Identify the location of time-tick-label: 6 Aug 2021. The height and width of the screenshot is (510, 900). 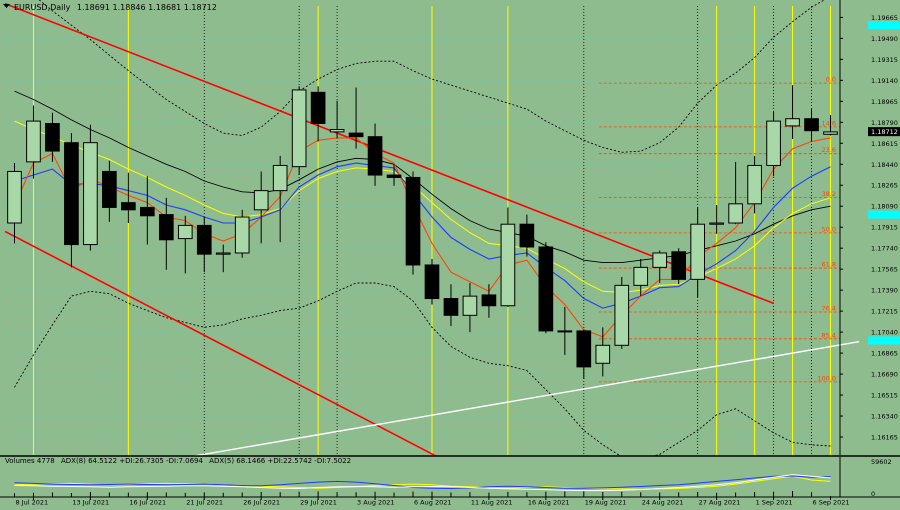
(433, 503).